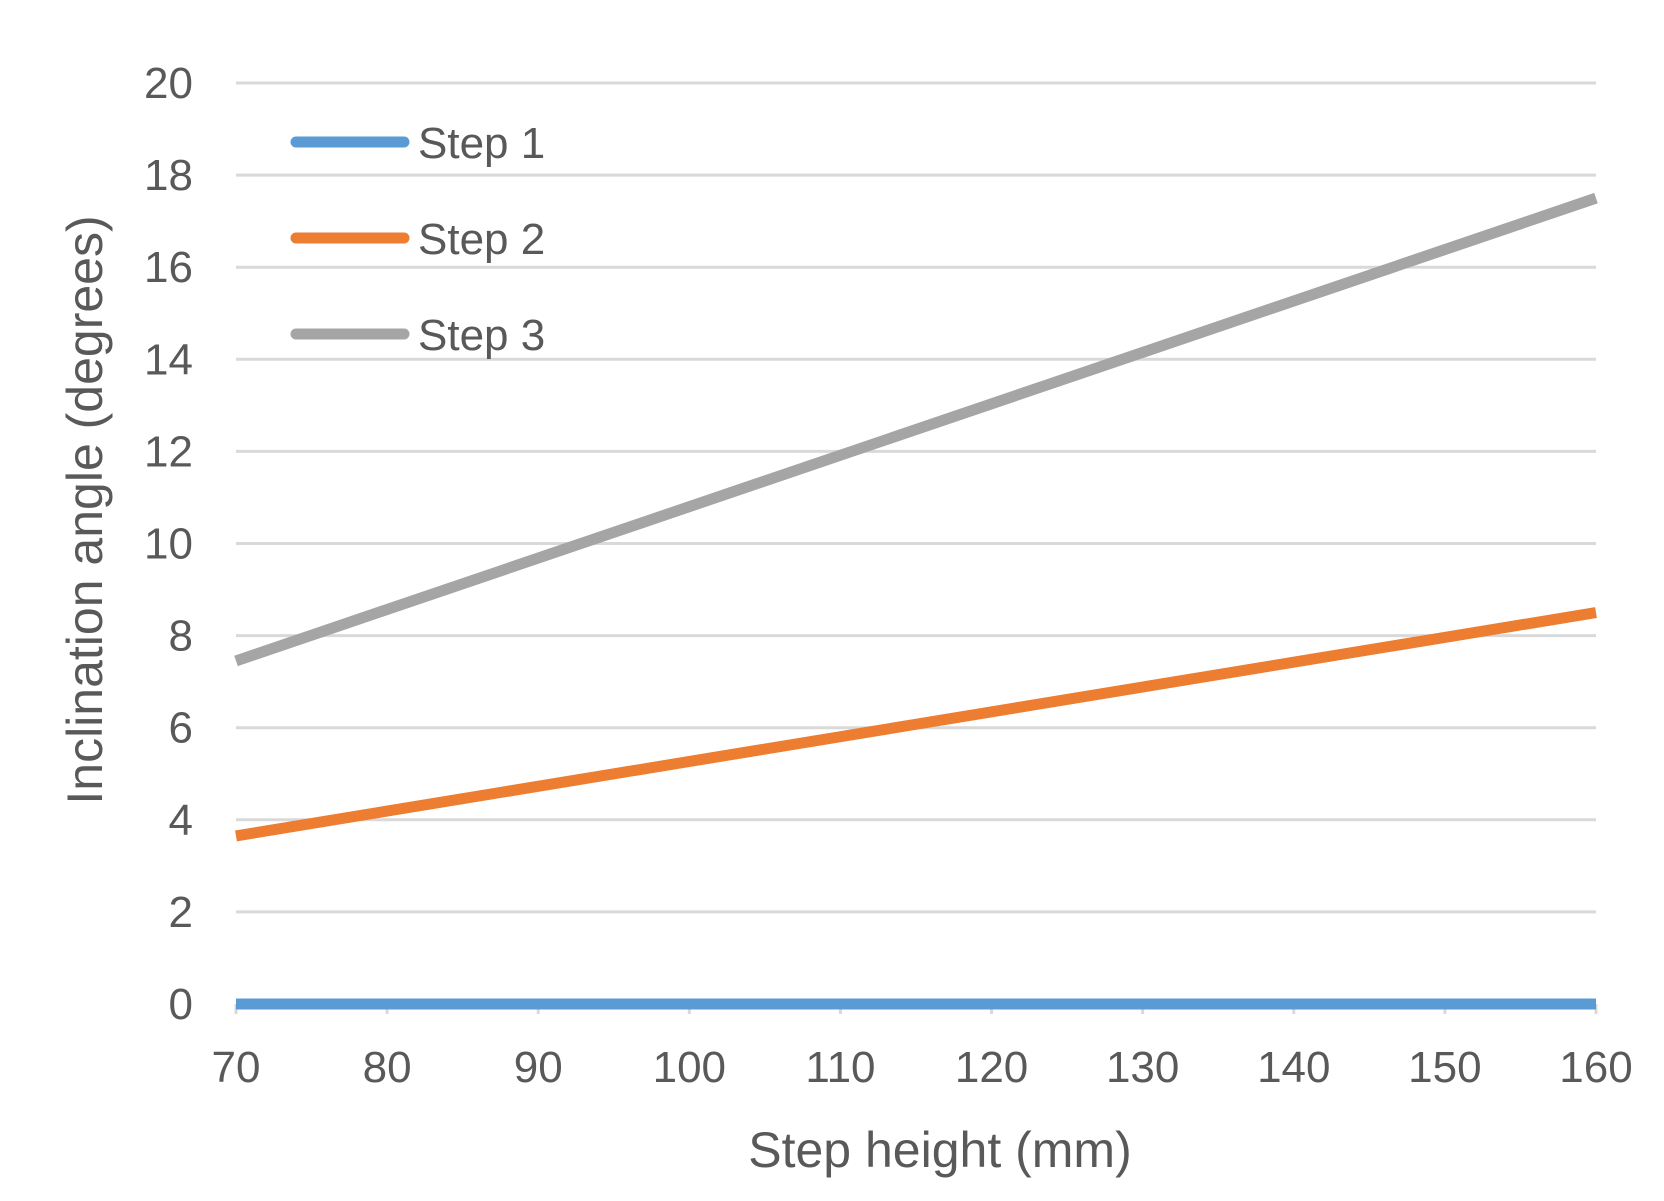 Image resolution: width=1664 pixels, height=1201 pixels. Describe the element at coordinates (168, 175) in the screenshot. I see `y-tick-label: 18` at that location.